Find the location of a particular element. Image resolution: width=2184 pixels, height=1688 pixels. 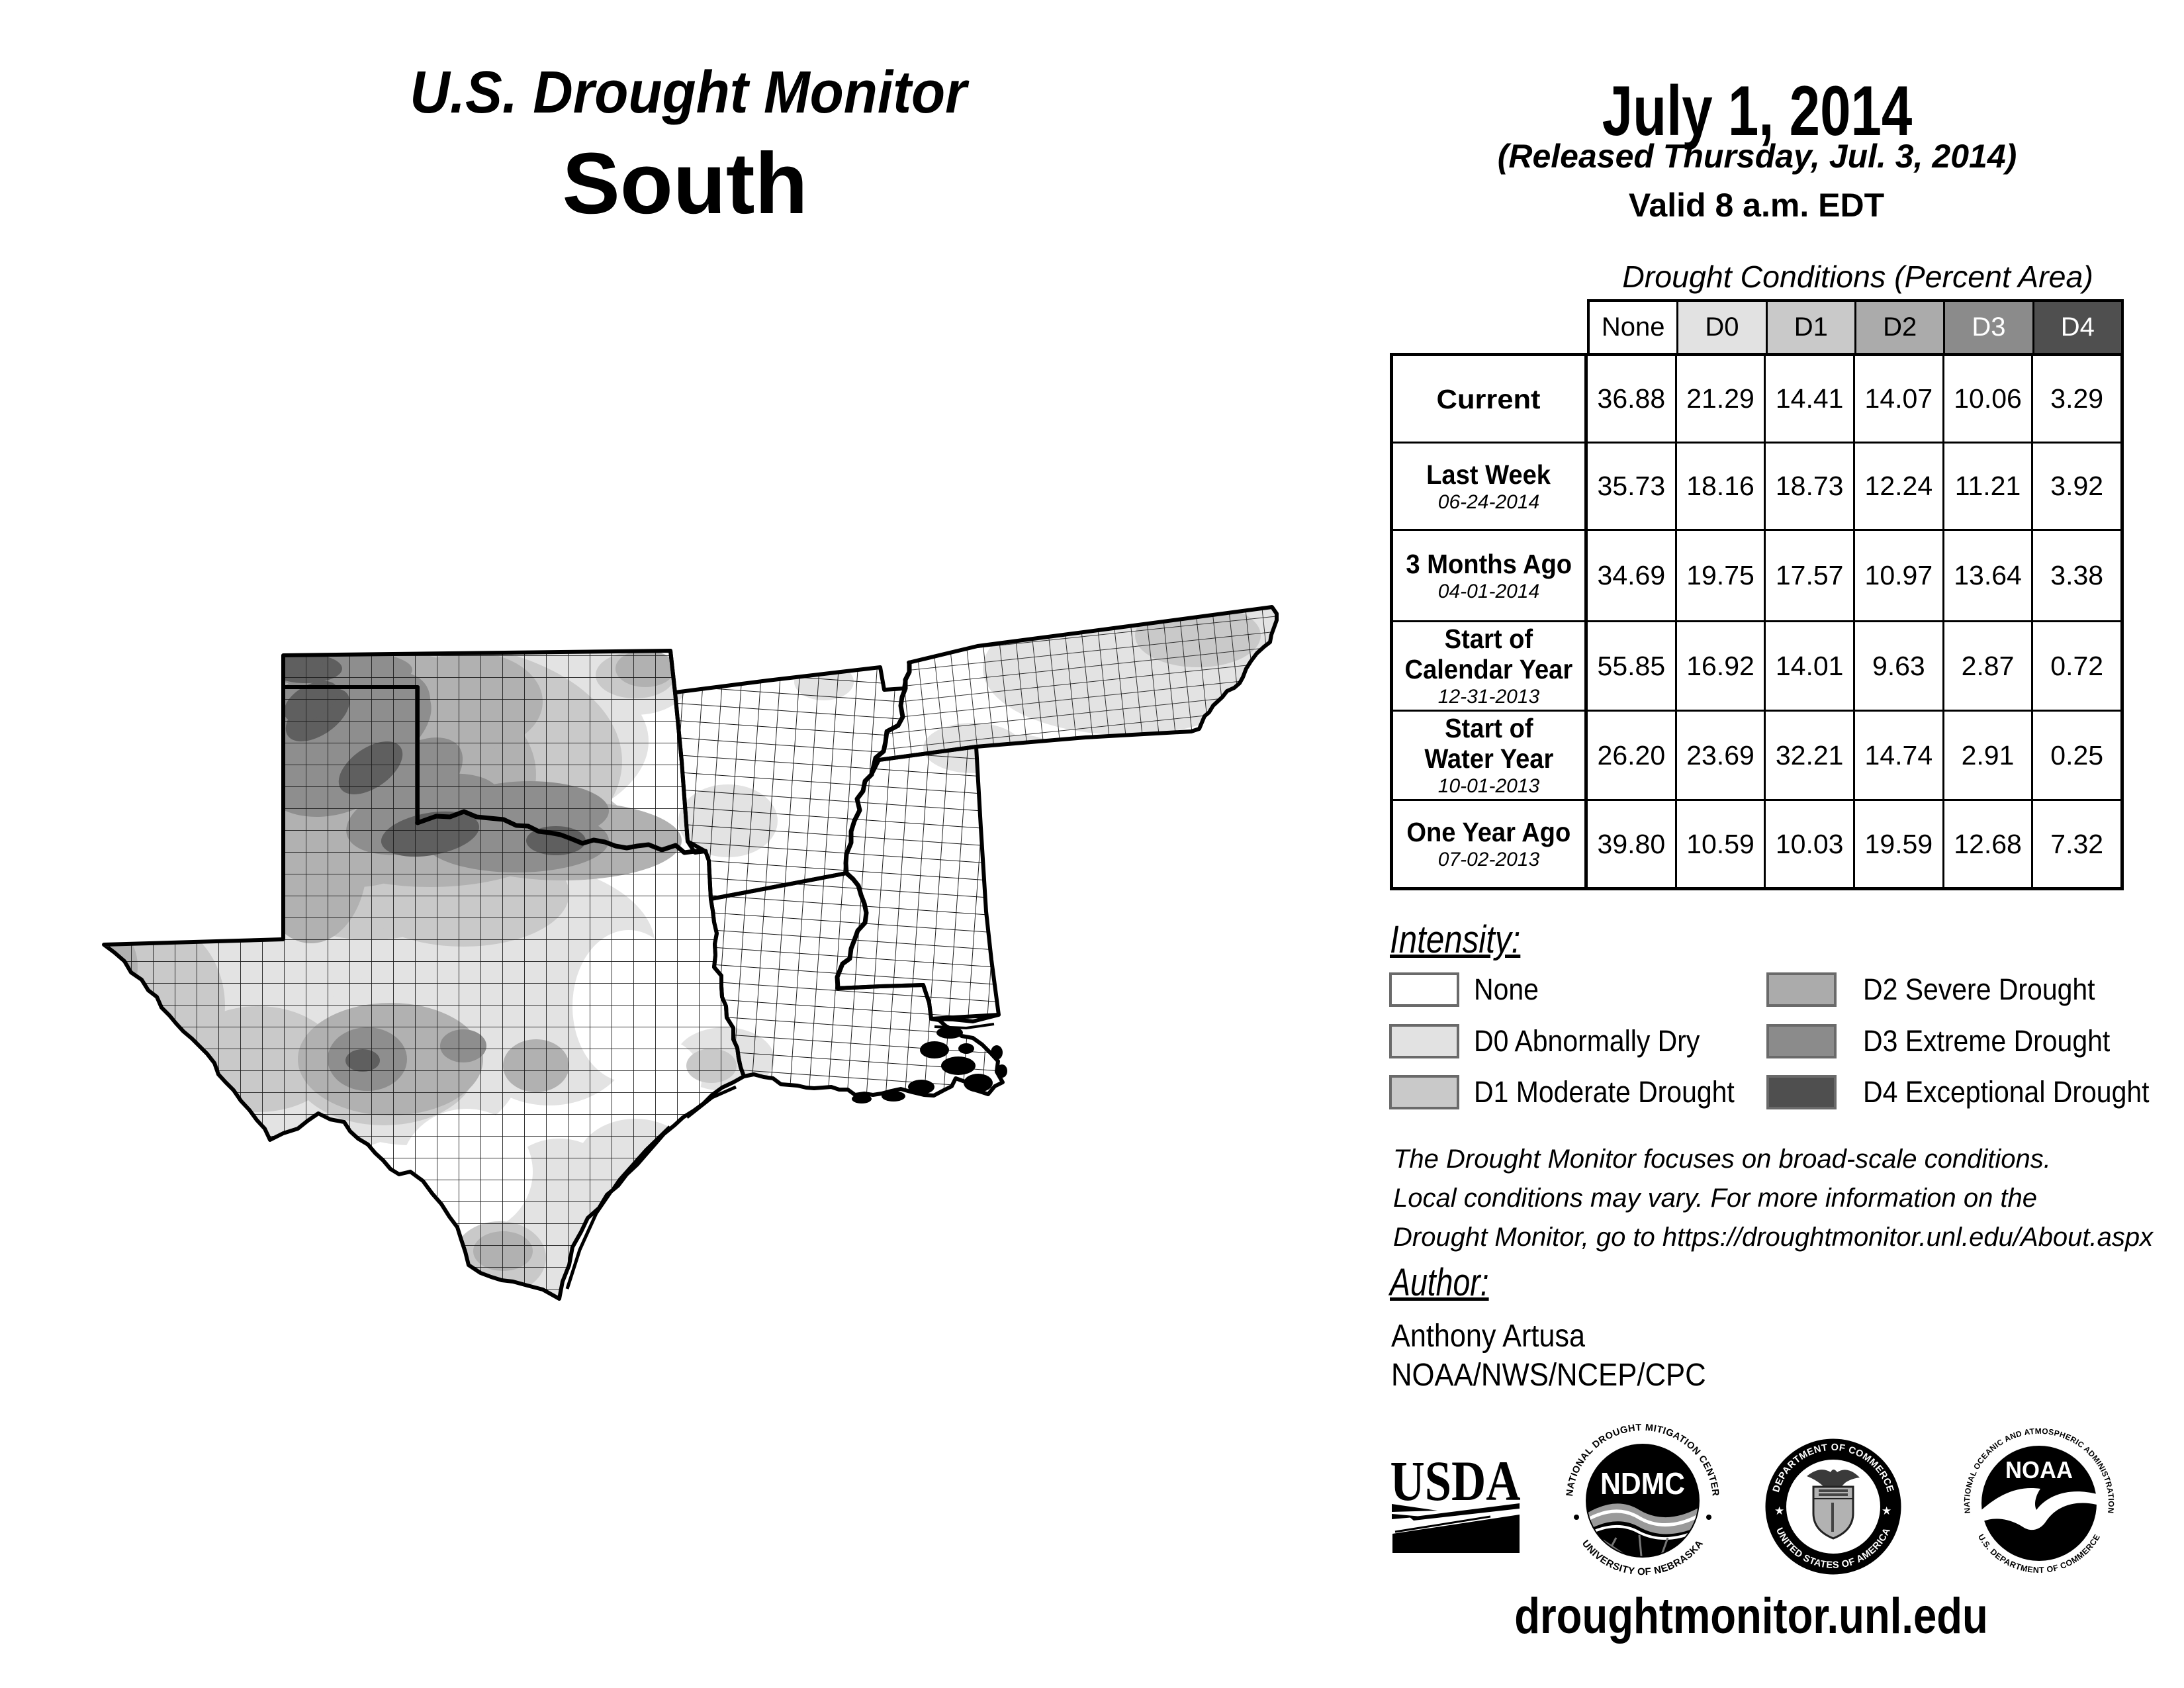

svg-text: NDMC is located at coordinates (1642, 1483).